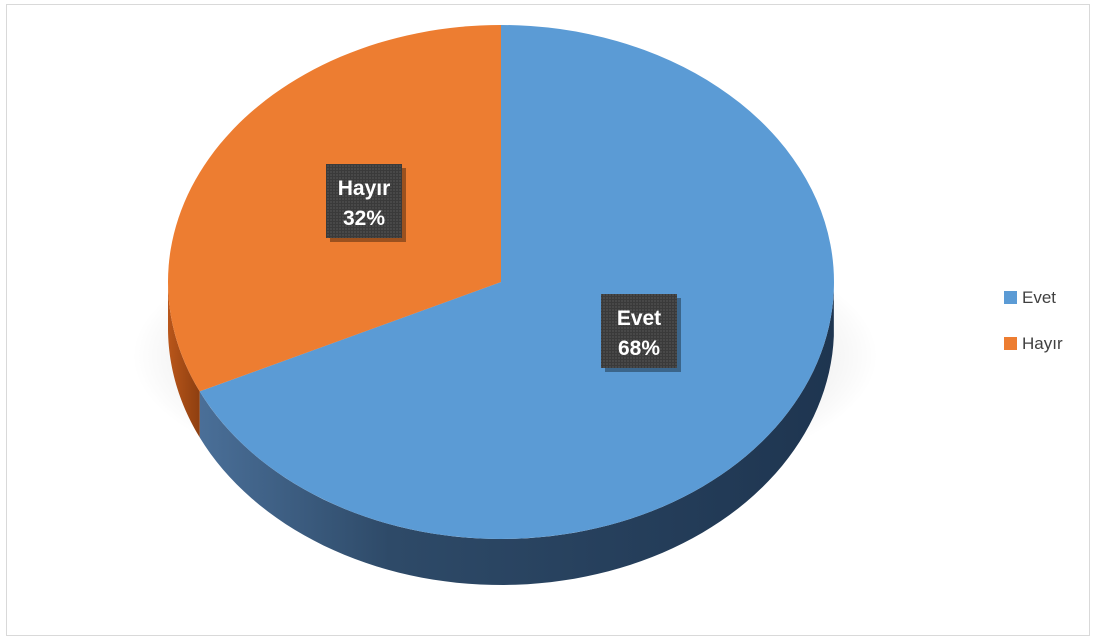 The image size is (1094, 642). What do you see at coordinates (1039, 297) in the screenshot?
I see `legend-label: Evet` at bounding box center [1039, 297].